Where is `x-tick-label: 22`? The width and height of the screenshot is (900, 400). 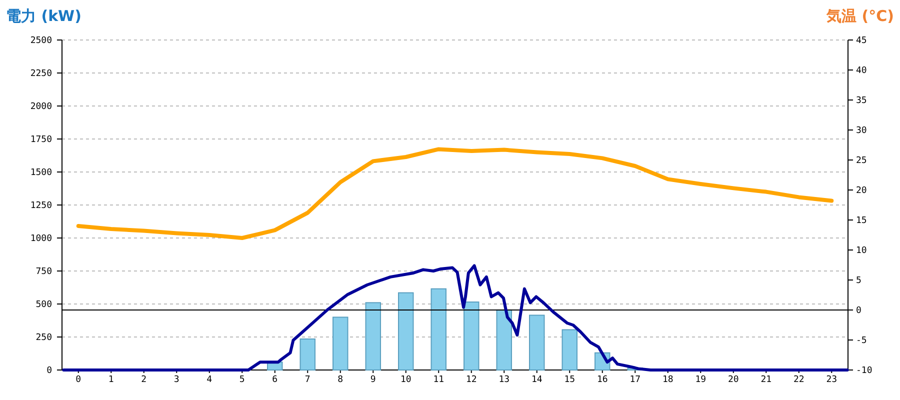 x-tick-label: 22 is located at coordinates (798, 380).